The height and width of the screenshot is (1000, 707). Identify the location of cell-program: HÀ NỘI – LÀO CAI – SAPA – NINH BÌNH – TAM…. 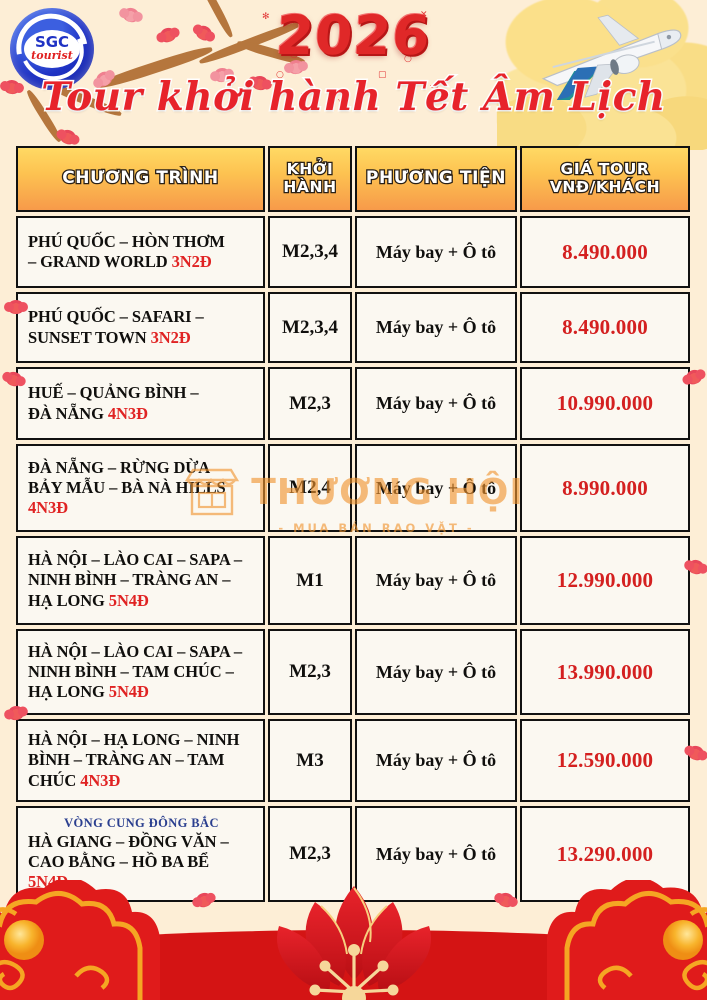
(140, 672).